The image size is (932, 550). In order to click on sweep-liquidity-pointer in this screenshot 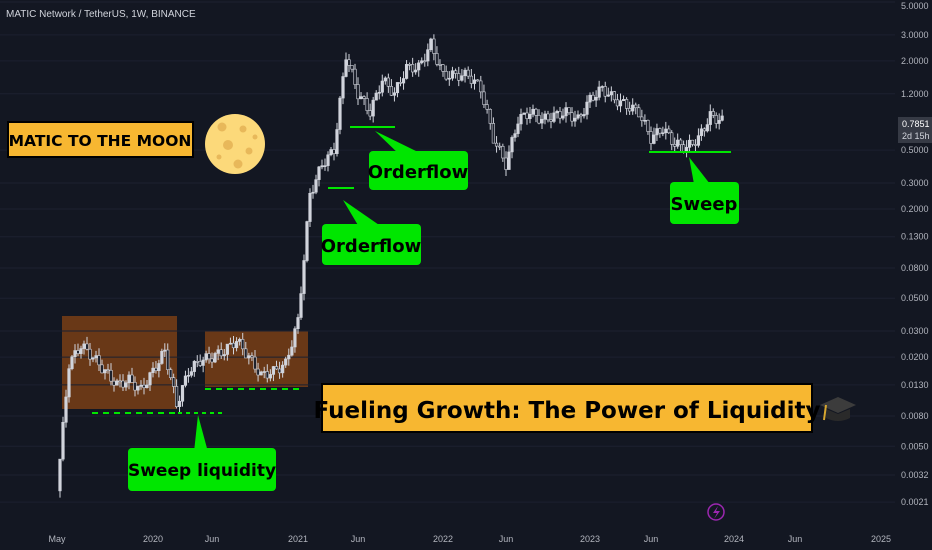, I will do `click(201, 433)`.